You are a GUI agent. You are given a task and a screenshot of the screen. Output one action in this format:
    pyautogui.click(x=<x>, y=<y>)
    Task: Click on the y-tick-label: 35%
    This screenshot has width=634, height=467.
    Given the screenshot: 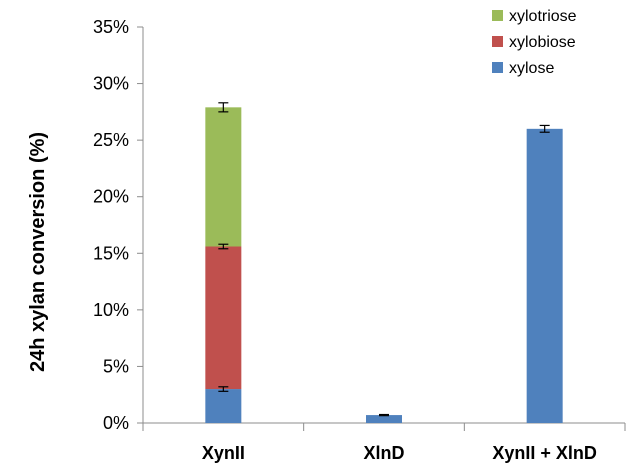 What is the action you would take?
    pyautogui.click(x=111, y=27)
    